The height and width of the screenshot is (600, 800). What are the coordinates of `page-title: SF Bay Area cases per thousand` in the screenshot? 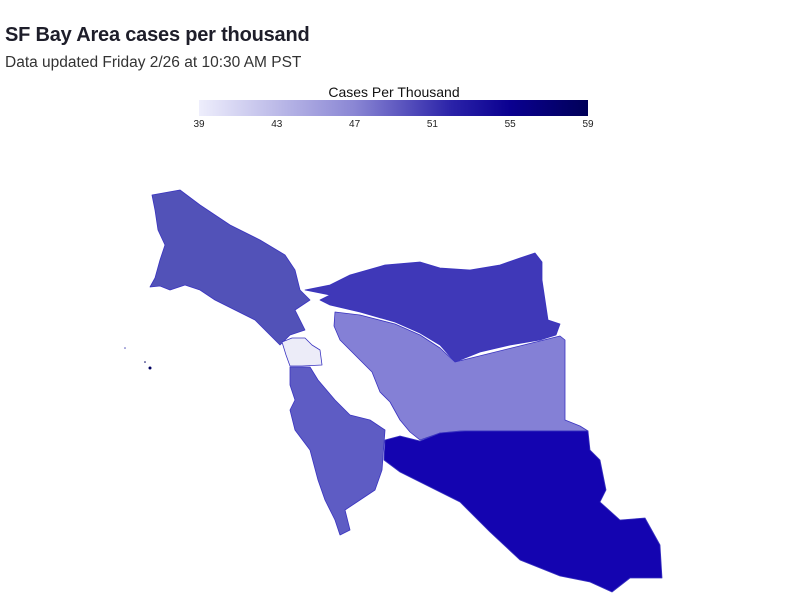 It's located at (157, 35).